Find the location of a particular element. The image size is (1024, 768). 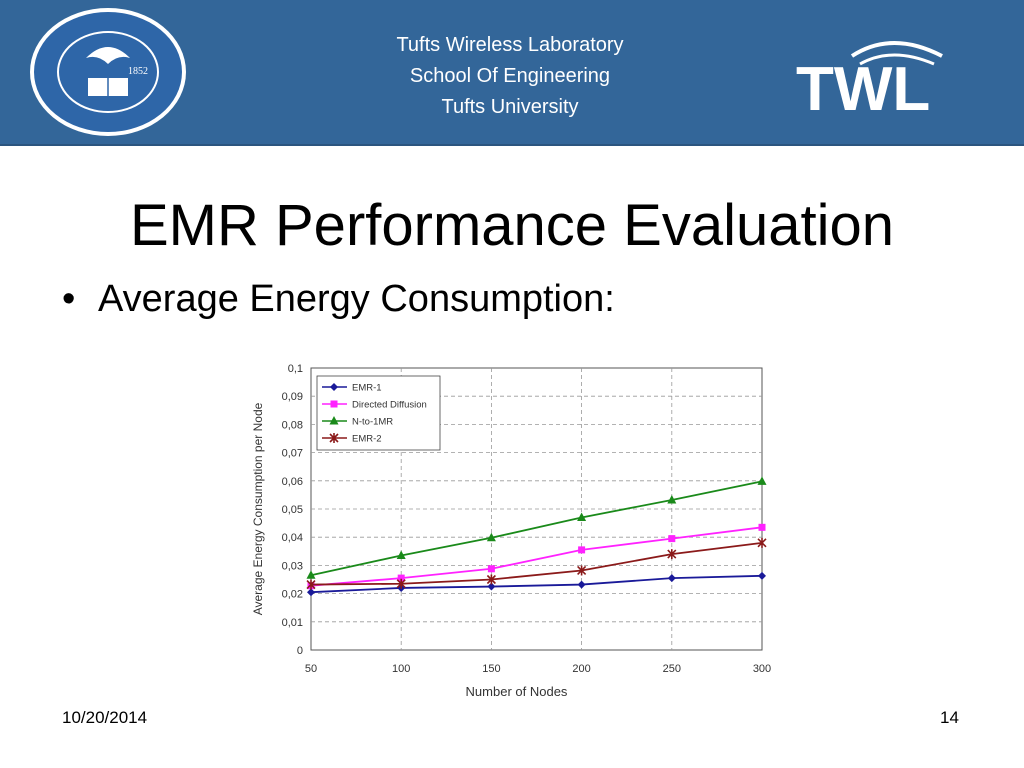

slide-title: EMR Performance Evaluation is located at coordinates (512, 225).